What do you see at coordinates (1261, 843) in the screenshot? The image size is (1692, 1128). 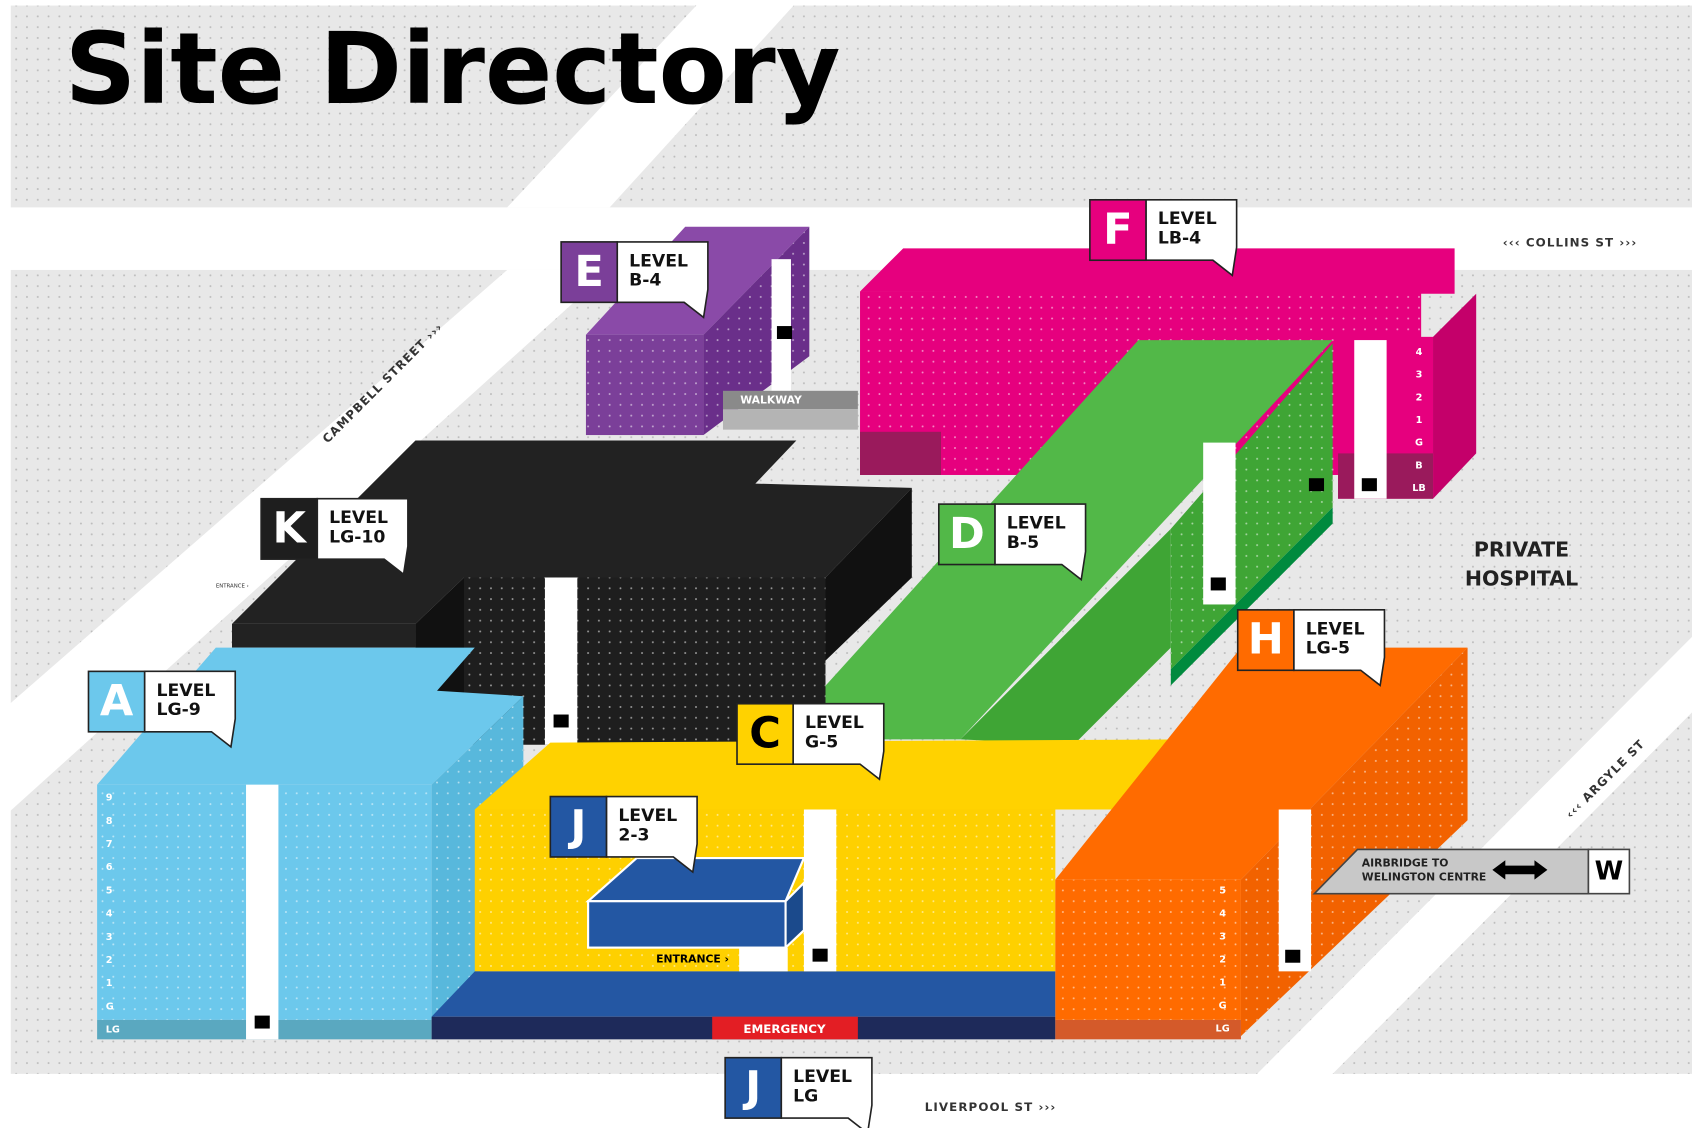 I see `building-h` at bounding box center [1261, 843].